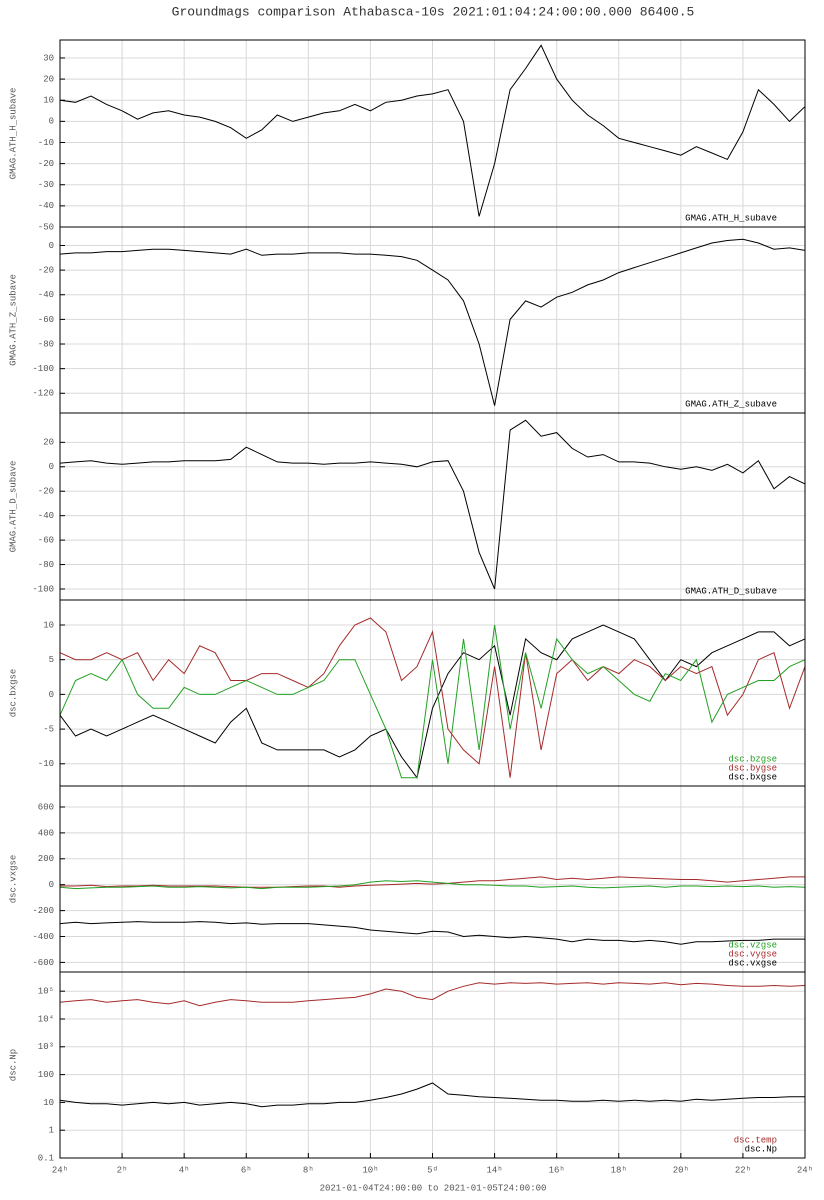 The height and width of the screenshot is (1200, 824). I want to click on y-tick-label: -120, so click(43, 394).